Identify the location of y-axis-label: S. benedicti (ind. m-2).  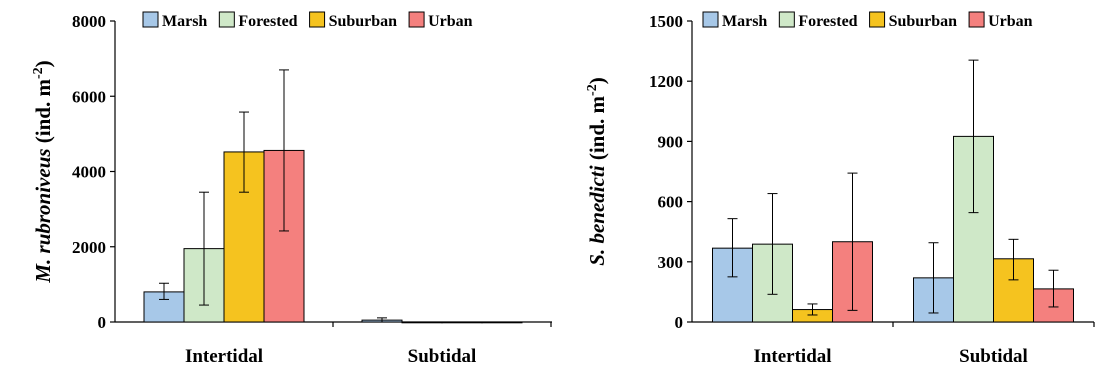
(597, 171).